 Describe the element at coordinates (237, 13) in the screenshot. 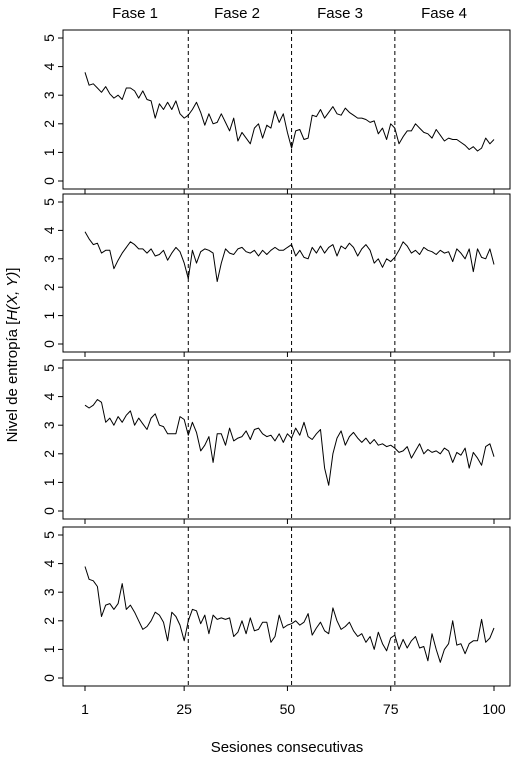

I see `phase-label-2: Fase 2` at that location.